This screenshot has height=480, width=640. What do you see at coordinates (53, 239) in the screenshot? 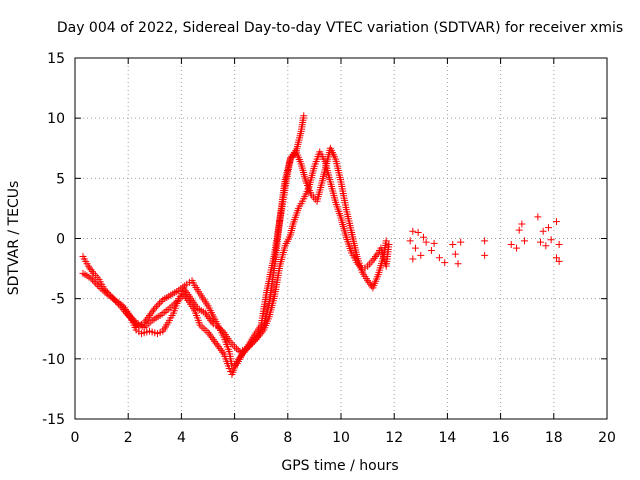
I see `y-tick-labels: -15 -10 -5 0 5 10 15` at bounding box center [53, 239].